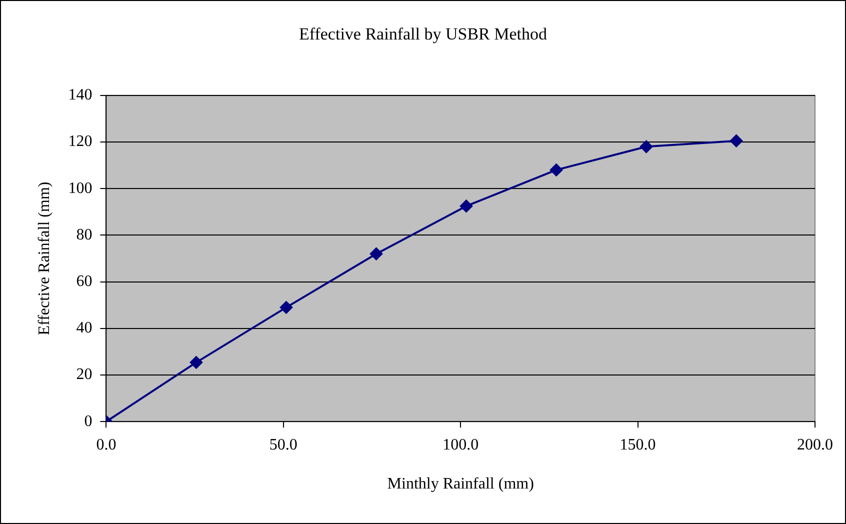 This screenshot has height=524, width=846. Describe the element at coordinates (84, 328) in the screenshot. I see `y-tick-label: 40` at that location.